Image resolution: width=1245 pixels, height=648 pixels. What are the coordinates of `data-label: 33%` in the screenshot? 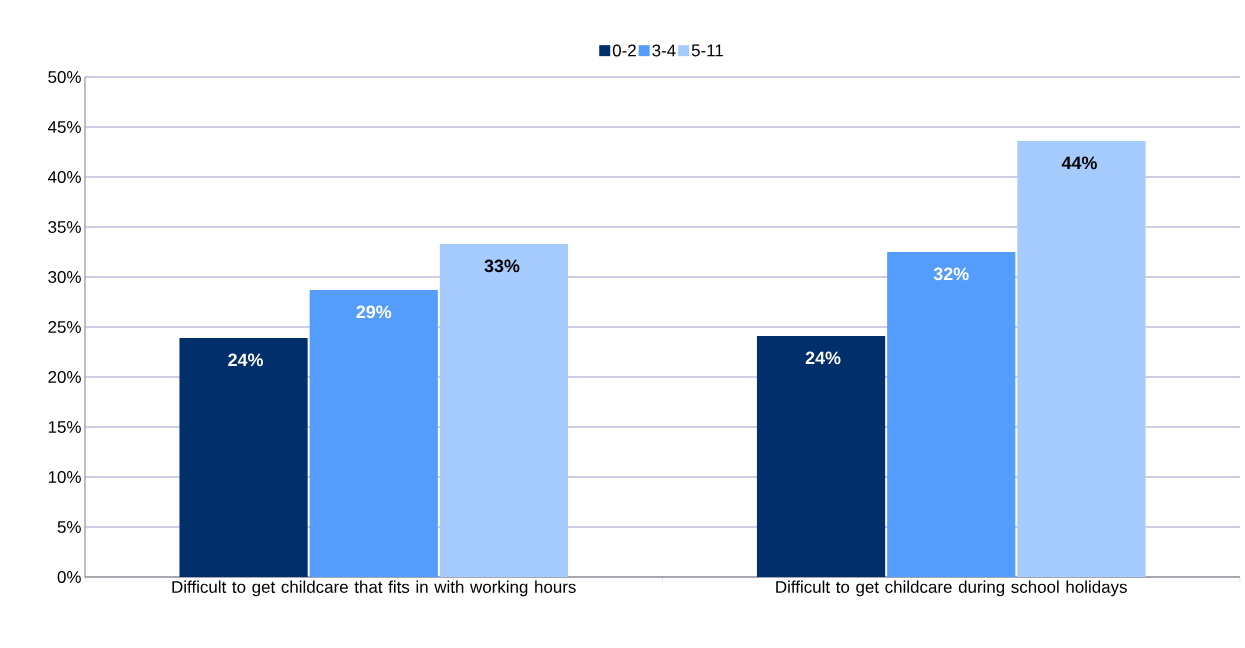 It's located at (502, 266).